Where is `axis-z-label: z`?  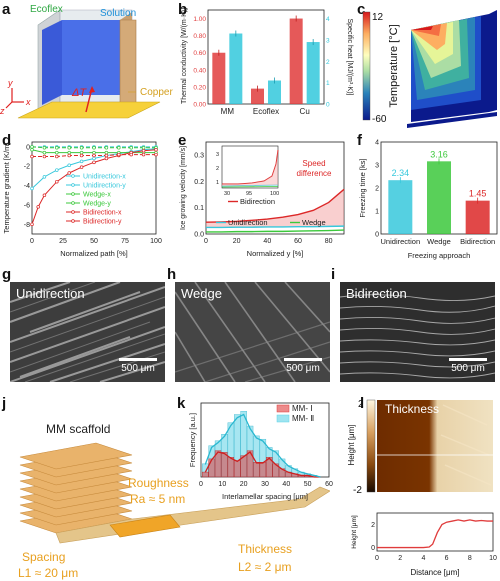 axis-z-label: z is located at coordinates (2, 111).